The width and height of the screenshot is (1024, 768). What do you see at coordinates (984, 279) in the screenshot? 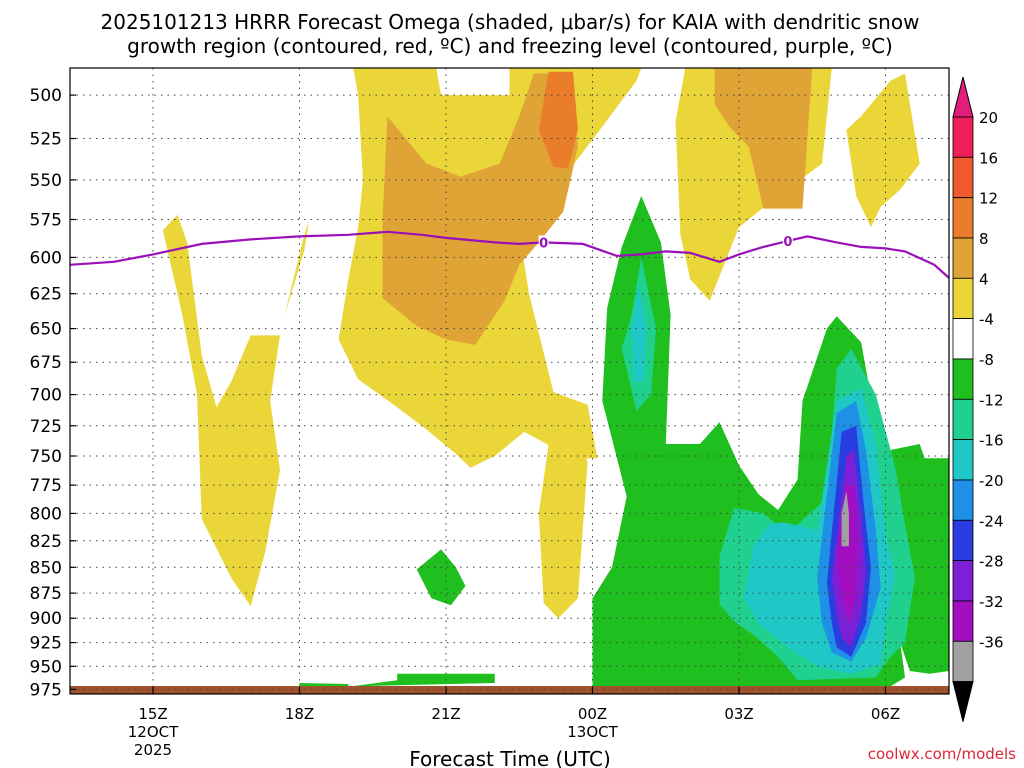
I see `colorbar-label: 4` at bounding box center [984, 279].